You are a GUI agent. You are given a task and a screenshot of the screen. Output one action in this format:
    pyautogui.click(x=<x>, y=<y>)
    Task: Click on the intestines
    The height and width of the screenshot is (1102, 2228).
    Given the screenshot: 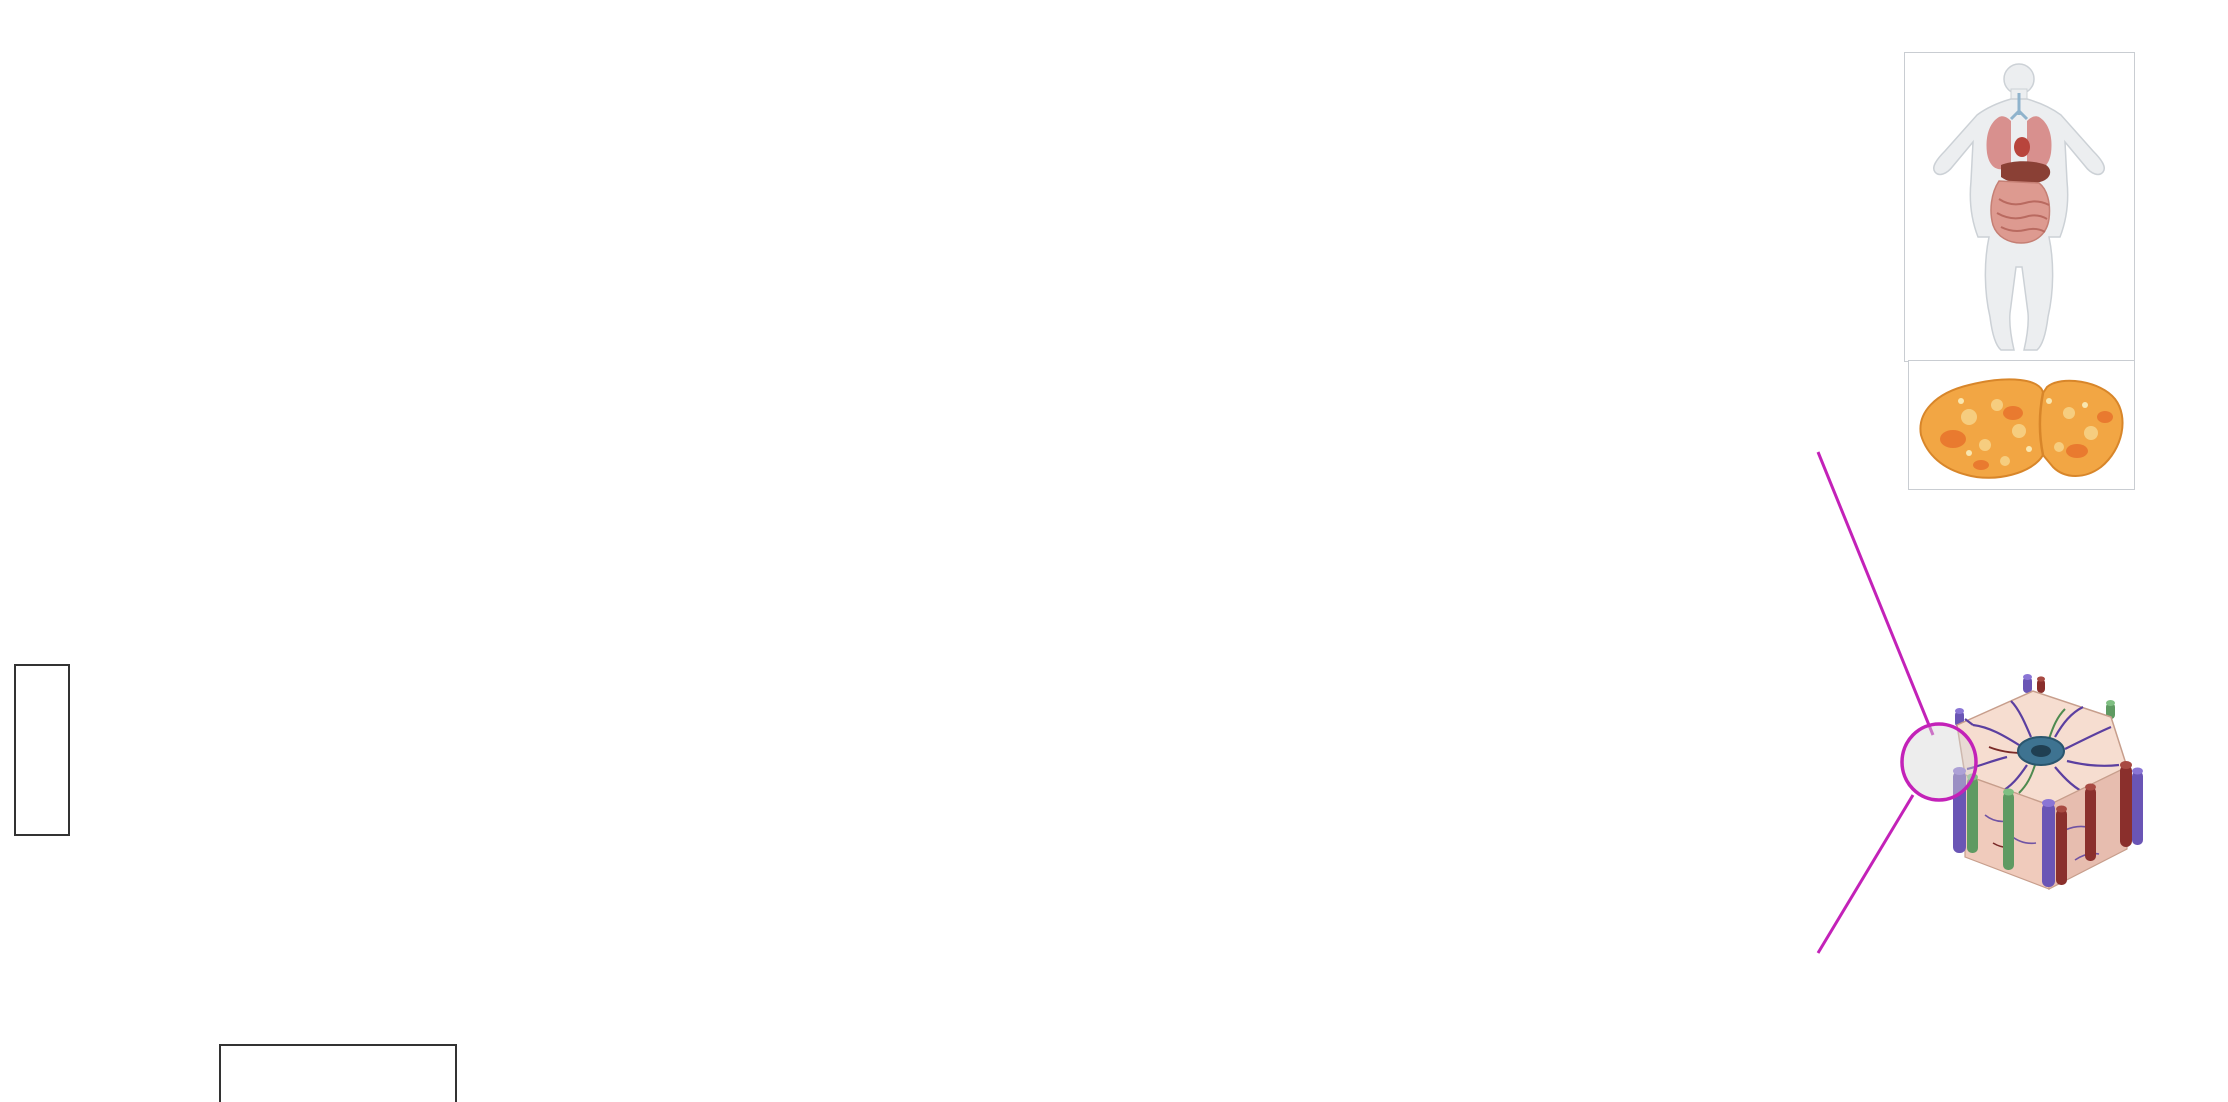 What is the action you would take?
    pyautogui.click(x=2020, y=212)
    